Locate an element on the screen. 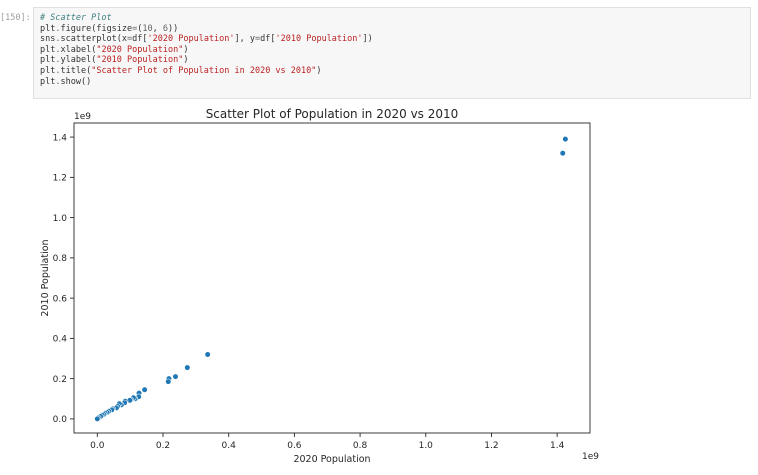 This screenshot has width=758, height=475. x-tick-label: 0.0 is located at coordinates (97, 446).